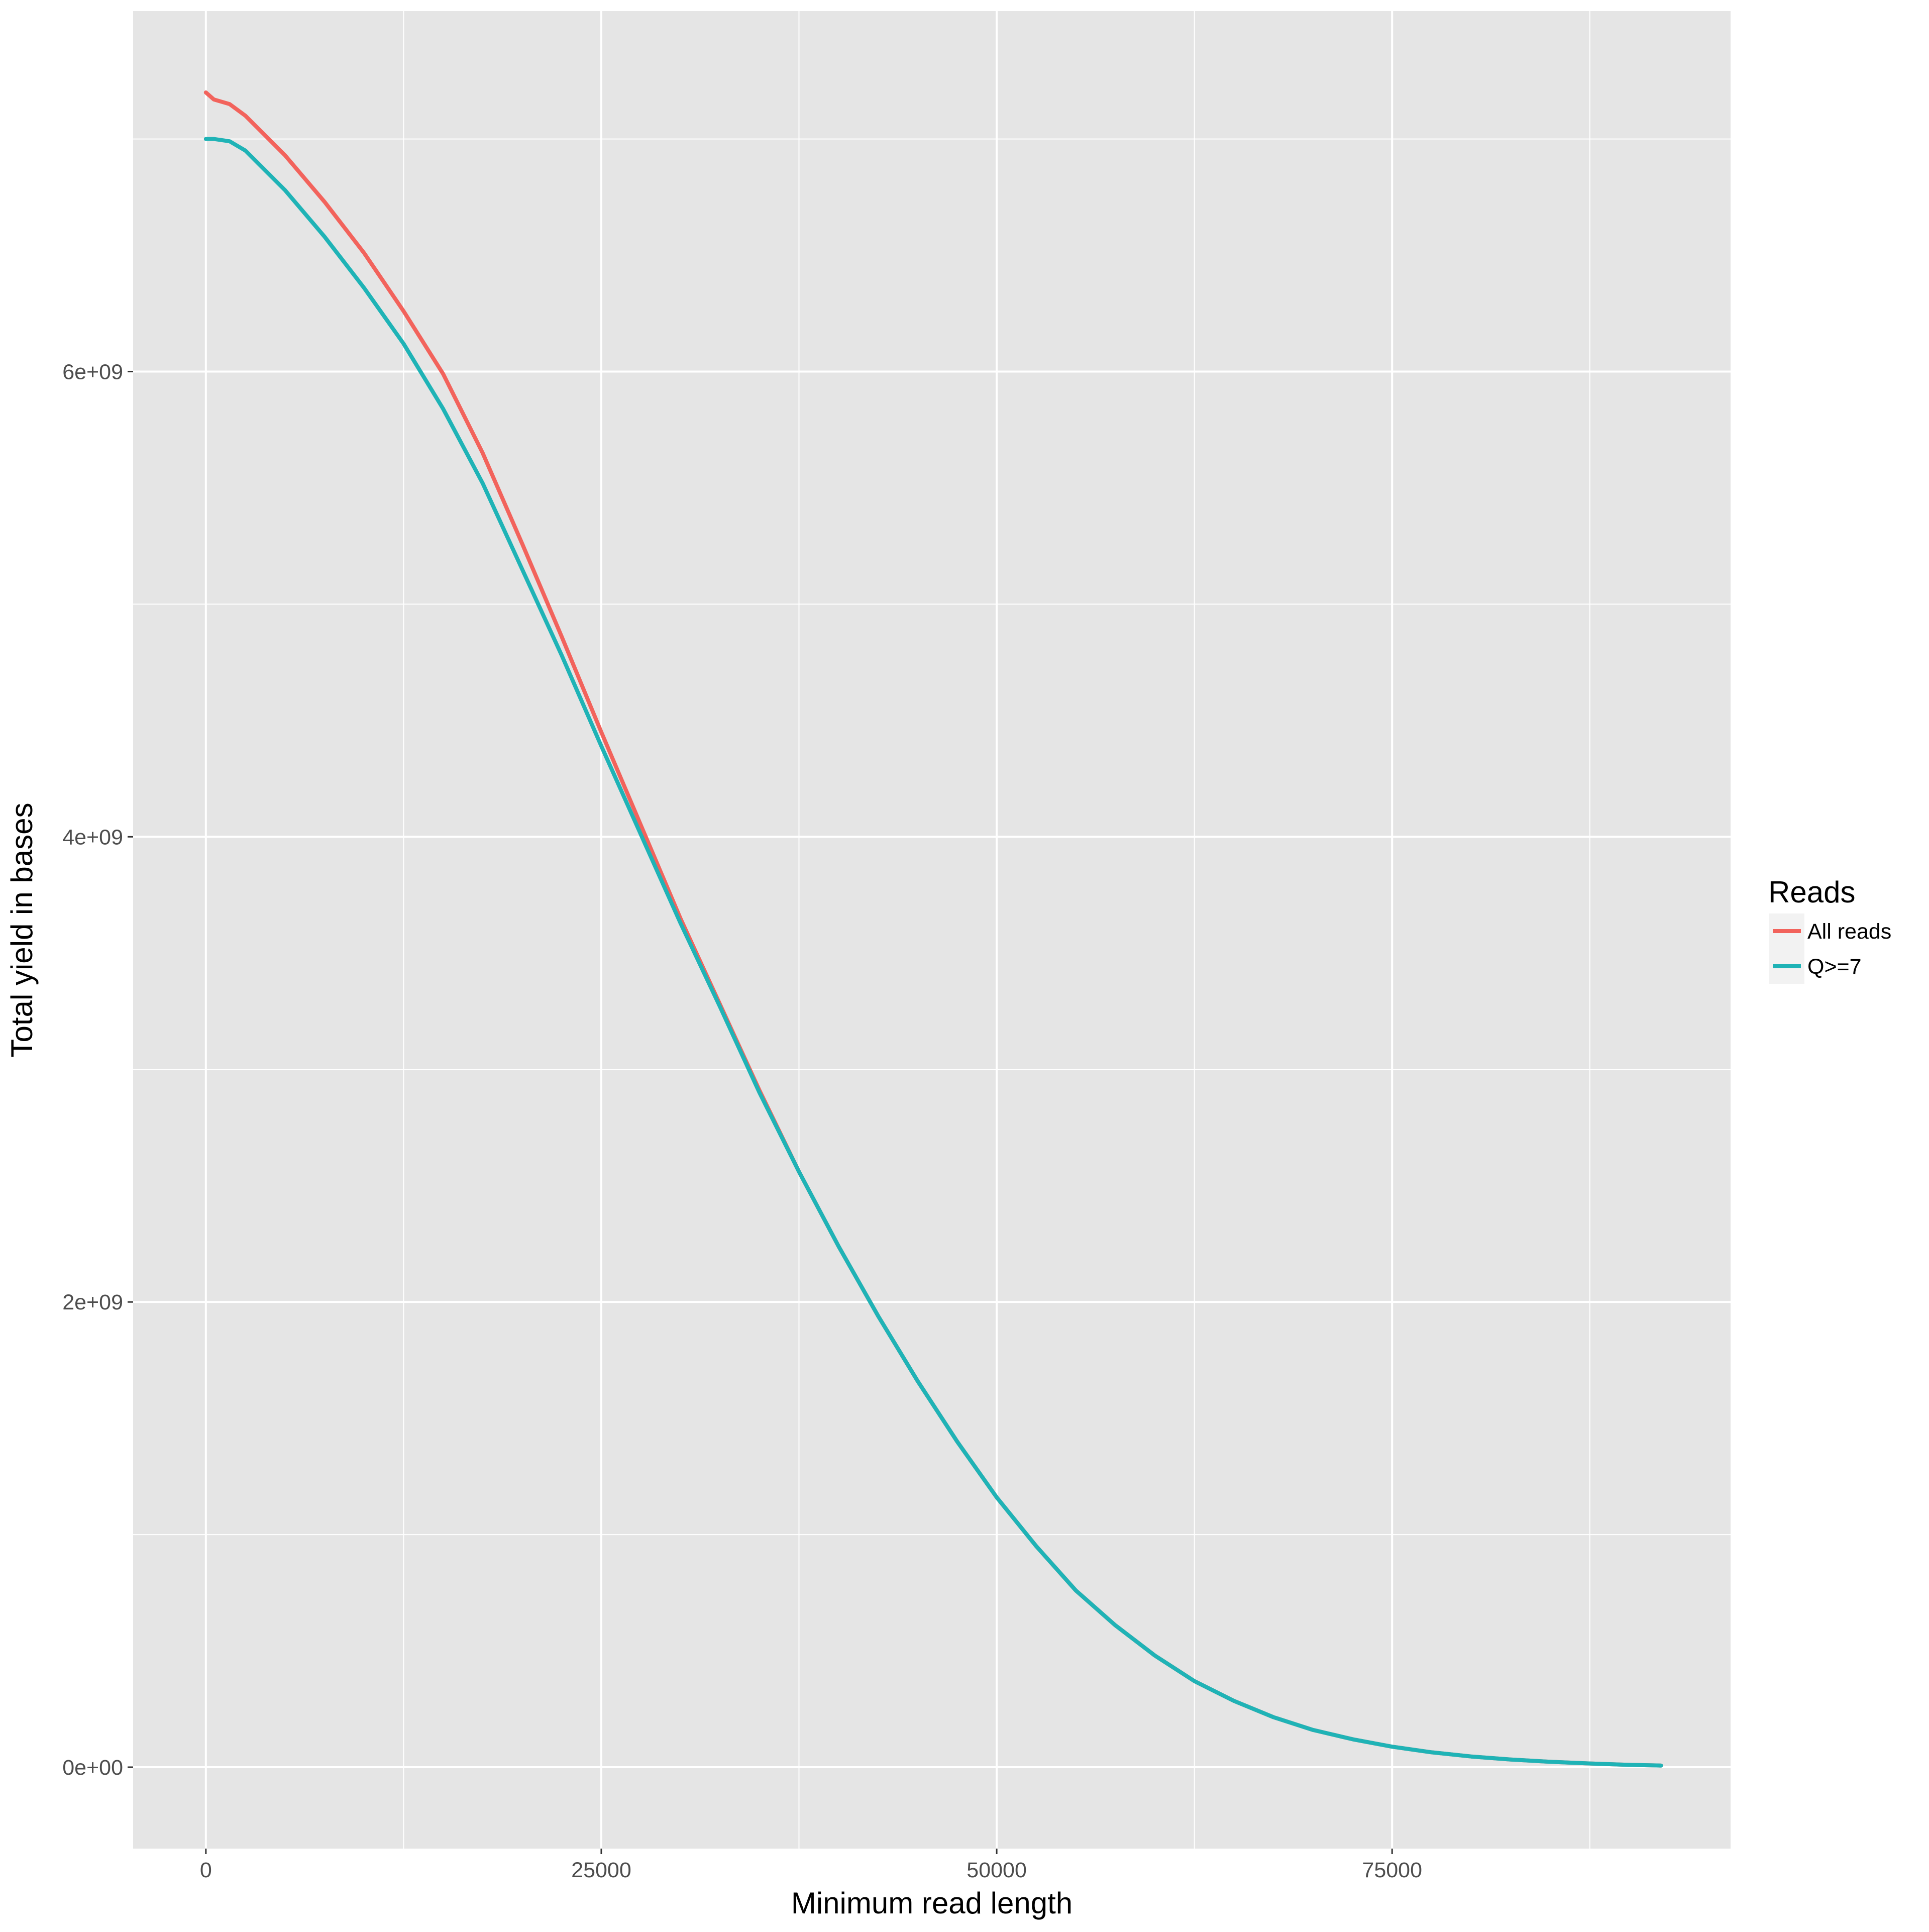 The image size is (1929, 1932). I want to click on legend: Reads All reads Q>=7, so click(1829, 929).